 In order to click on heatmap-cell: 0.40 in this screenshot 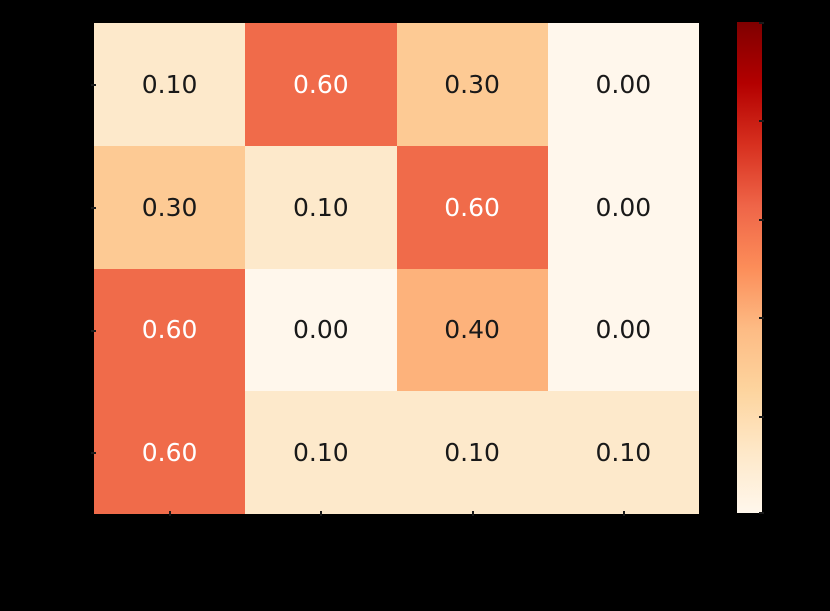, I will do `click(472, 330)`.